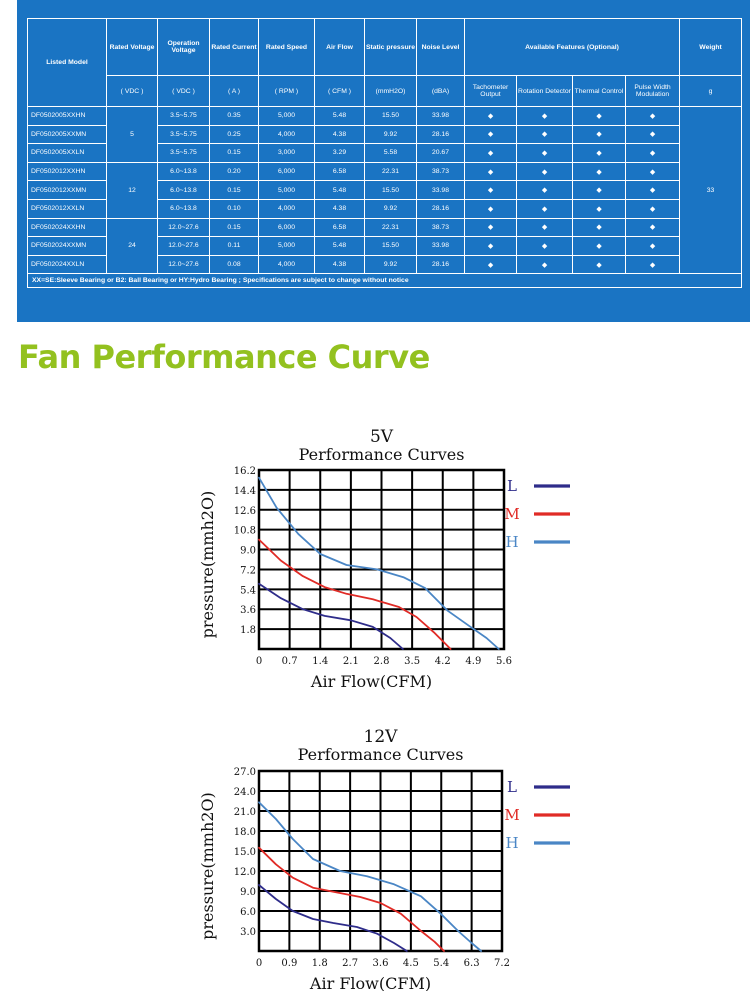 The image size is (750, 991). I want to click on rated-voltage-cell: 24, so click(132, 246).